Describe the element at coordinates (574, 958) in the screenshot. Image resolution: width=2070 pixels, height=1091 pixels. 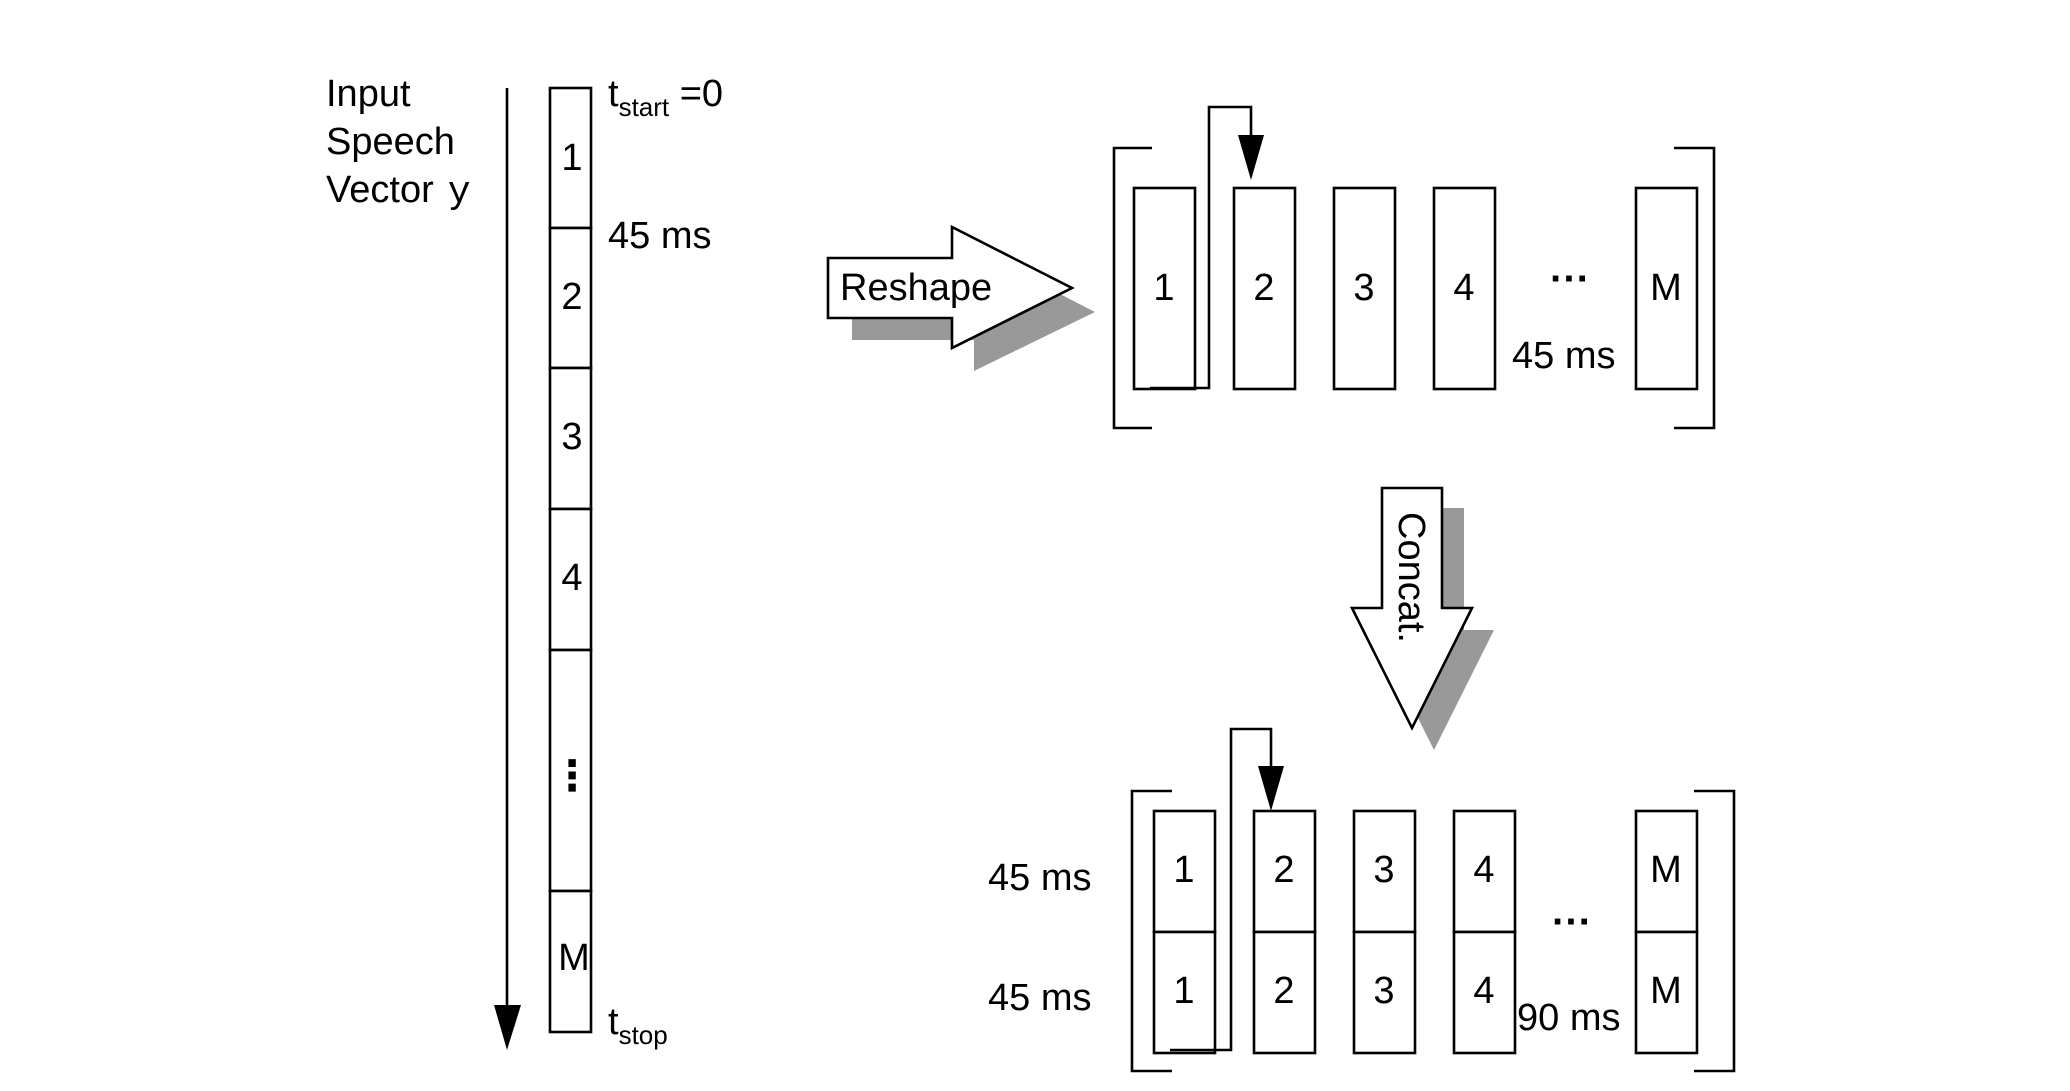
I see `input-segment-label: M` at that location.